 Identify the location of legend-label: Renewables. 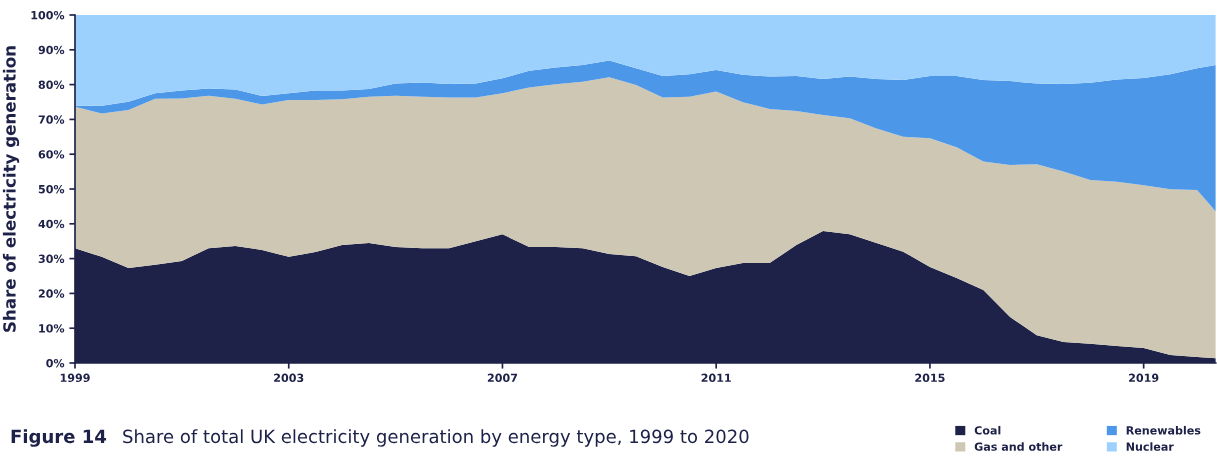
(1163, 430).